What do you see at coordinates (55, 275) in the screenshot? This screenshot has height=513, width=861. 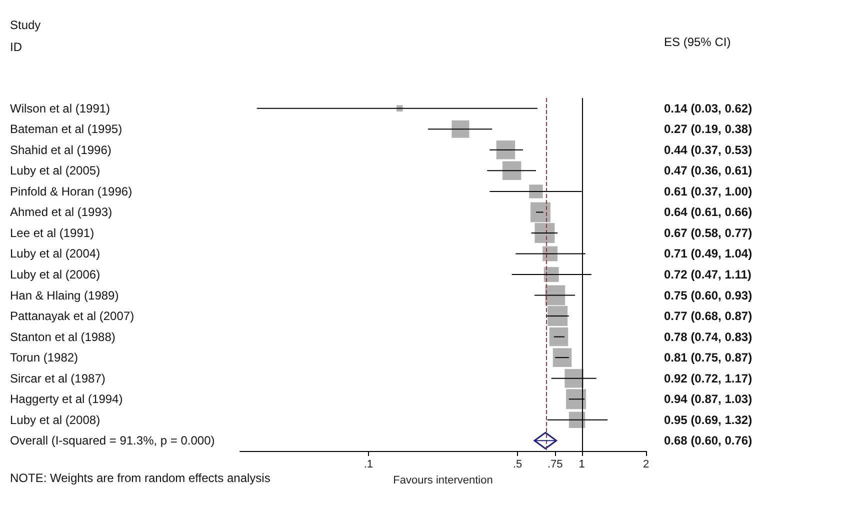 I see `y-tick-label: Luby et al (2006)` at bounding box center [55, 275].